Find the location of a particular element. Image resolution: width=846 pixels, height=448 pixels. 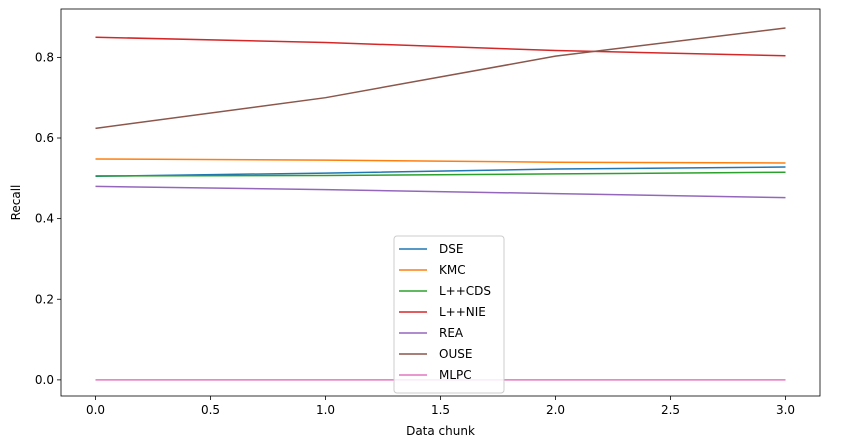

legend-entry-label: KMC is located at coordinates (452, 270).